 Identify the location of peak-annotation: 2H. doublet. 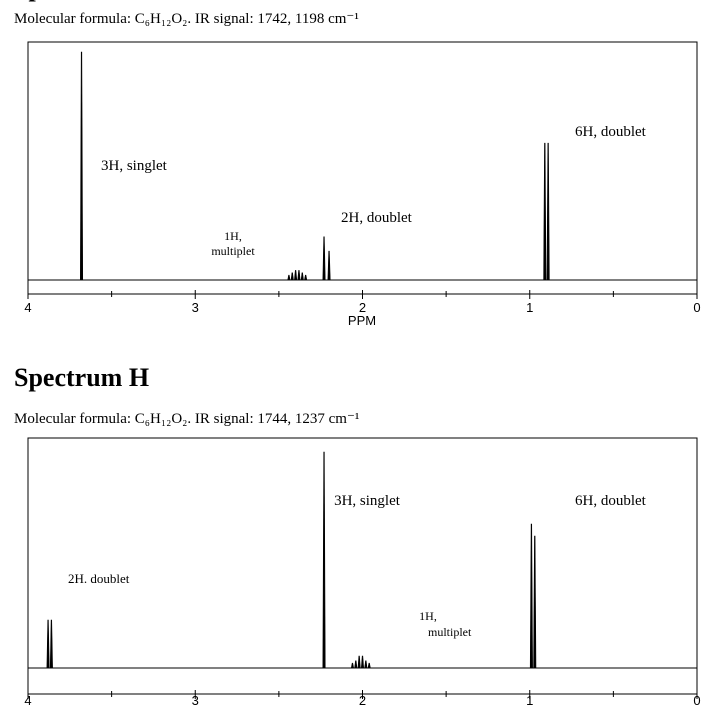
(99, 578).